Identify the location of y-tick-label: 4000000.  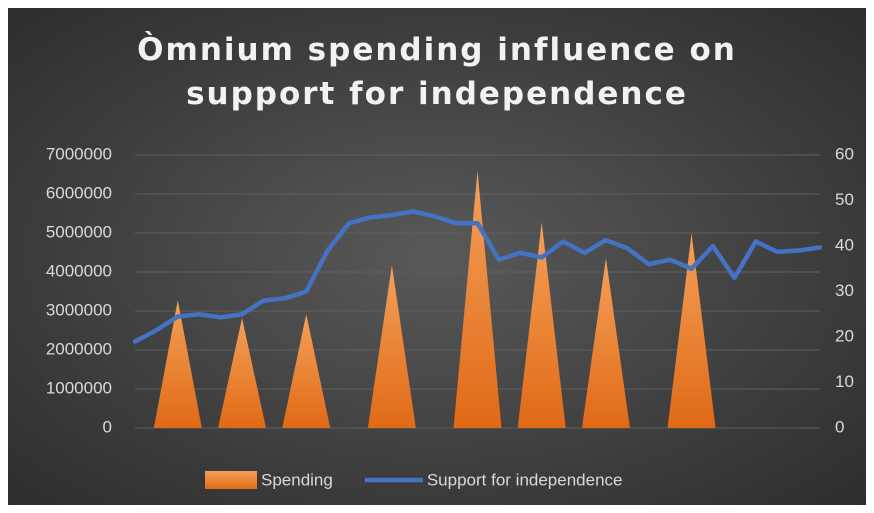
(79, 270).